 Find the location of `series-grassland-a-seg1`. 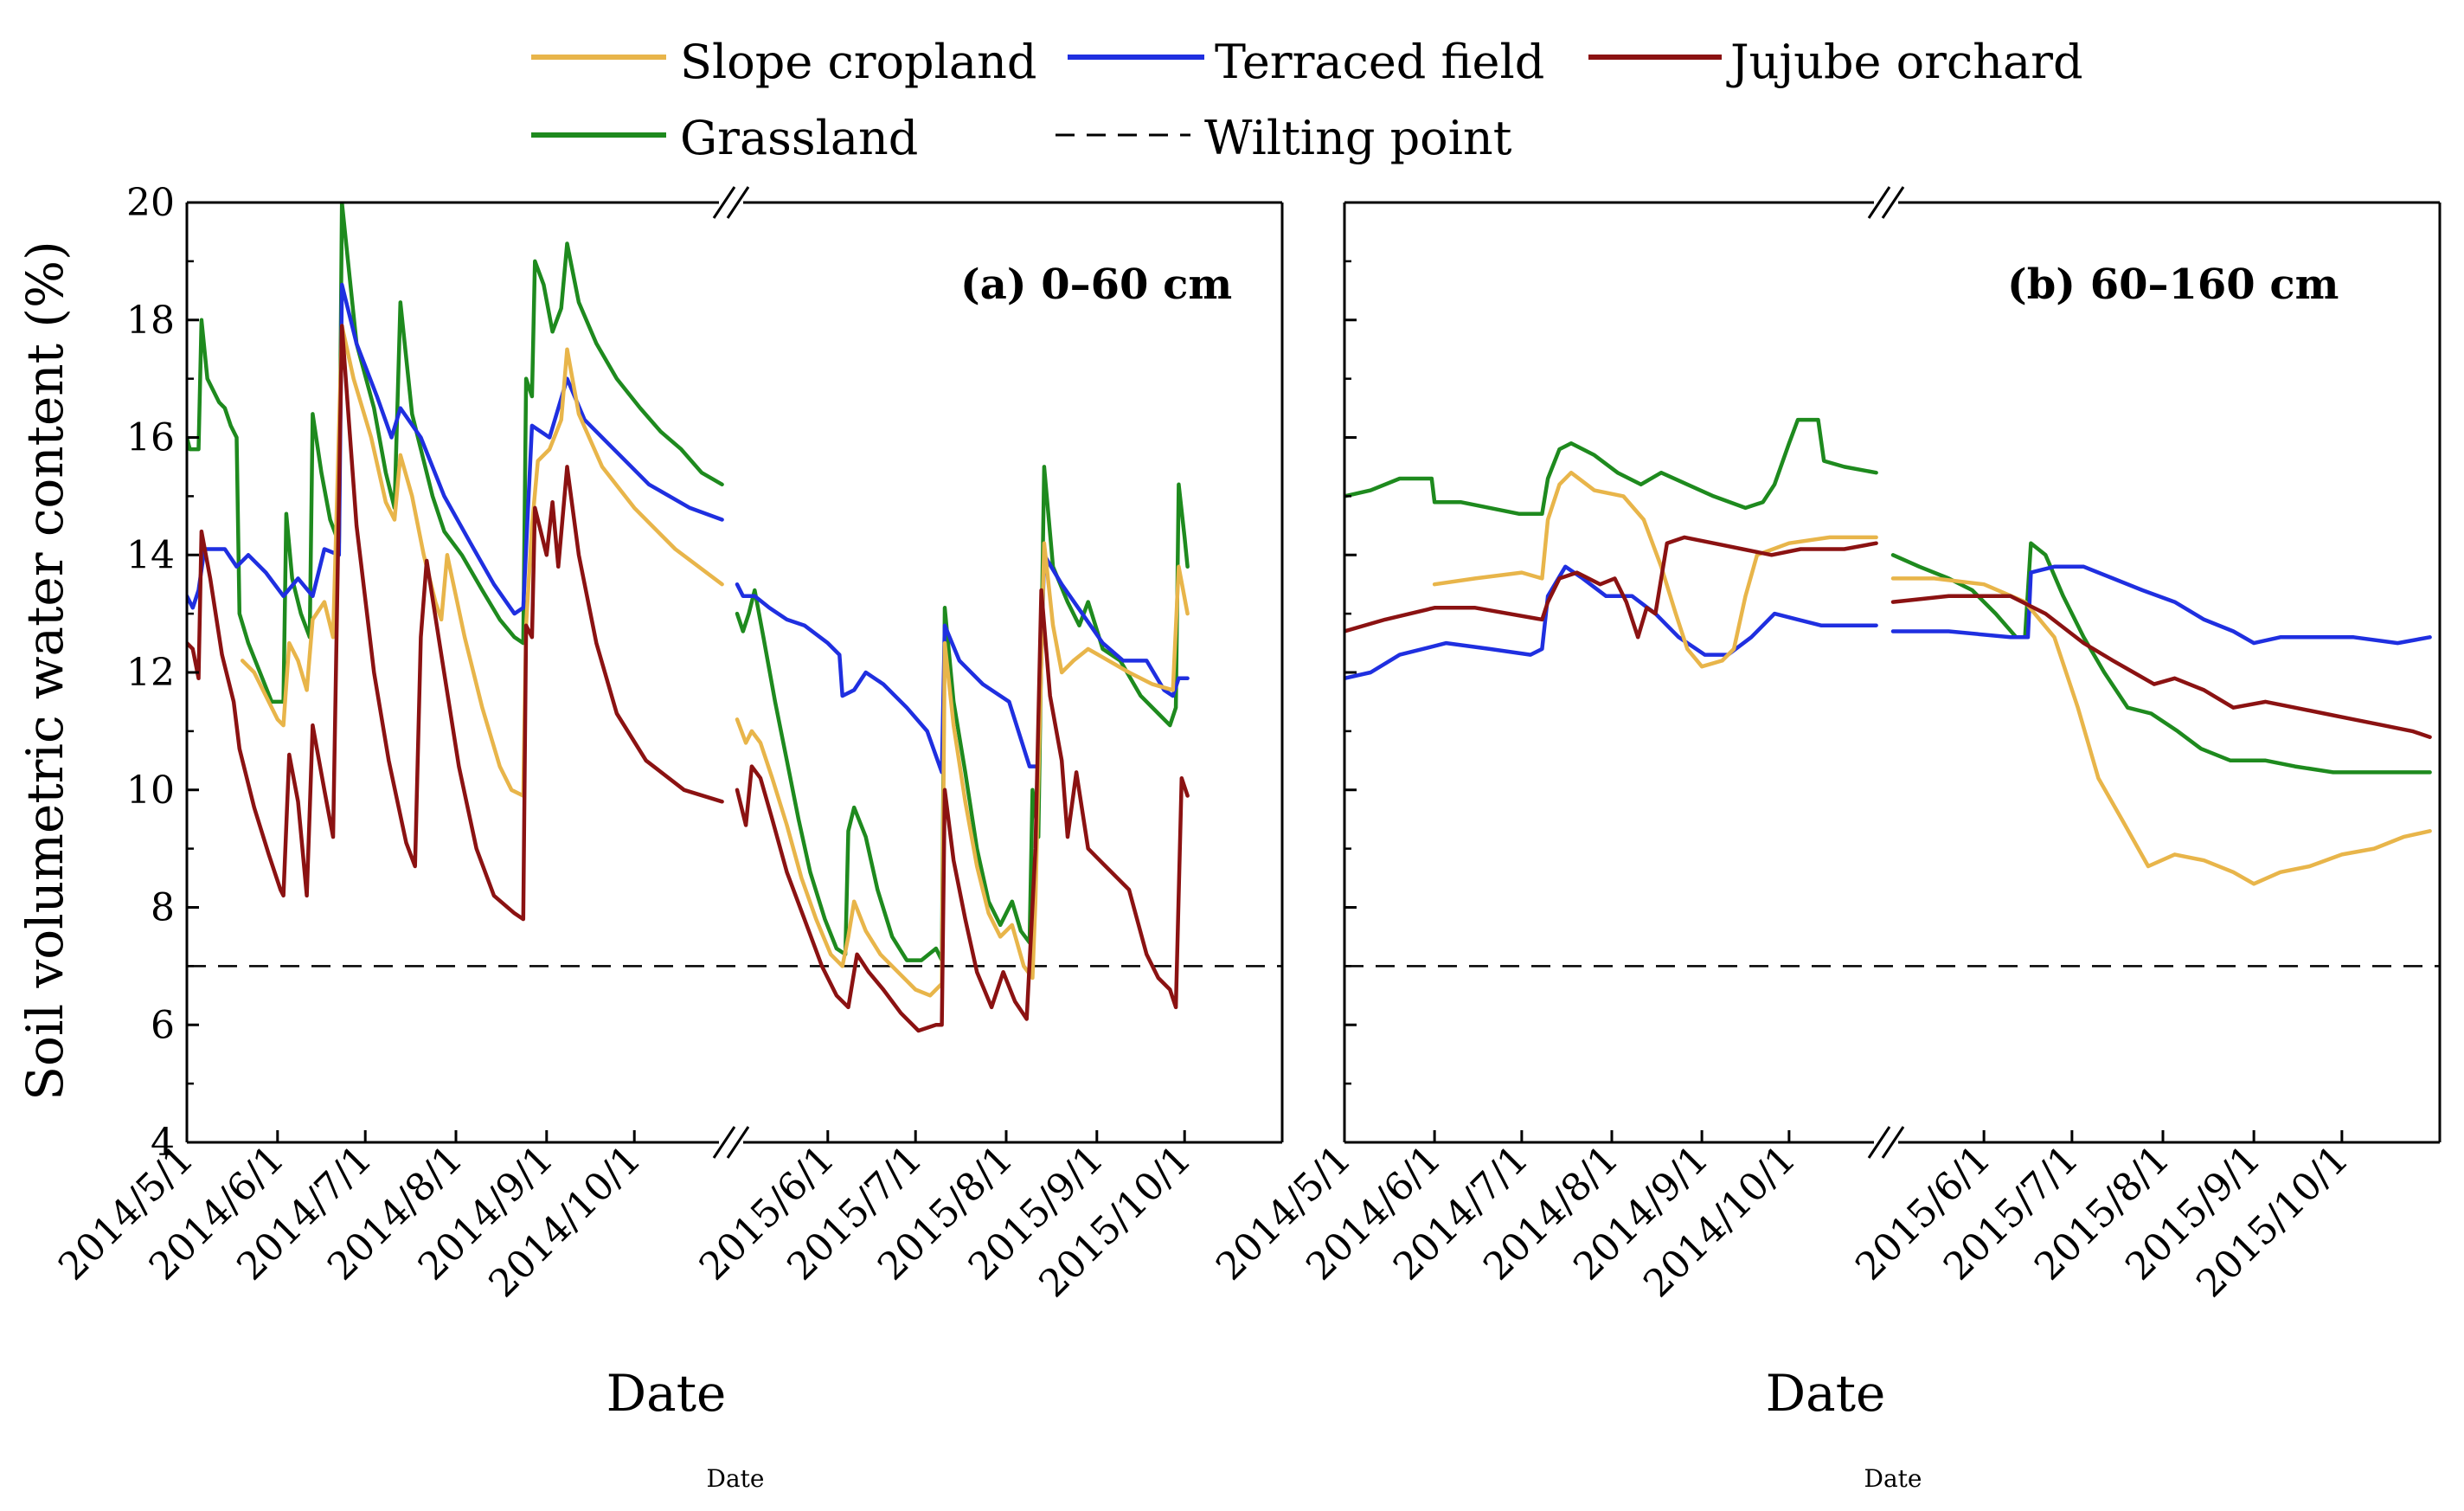

series-grassland-a-seg1 is located at coordinates (456, 453).